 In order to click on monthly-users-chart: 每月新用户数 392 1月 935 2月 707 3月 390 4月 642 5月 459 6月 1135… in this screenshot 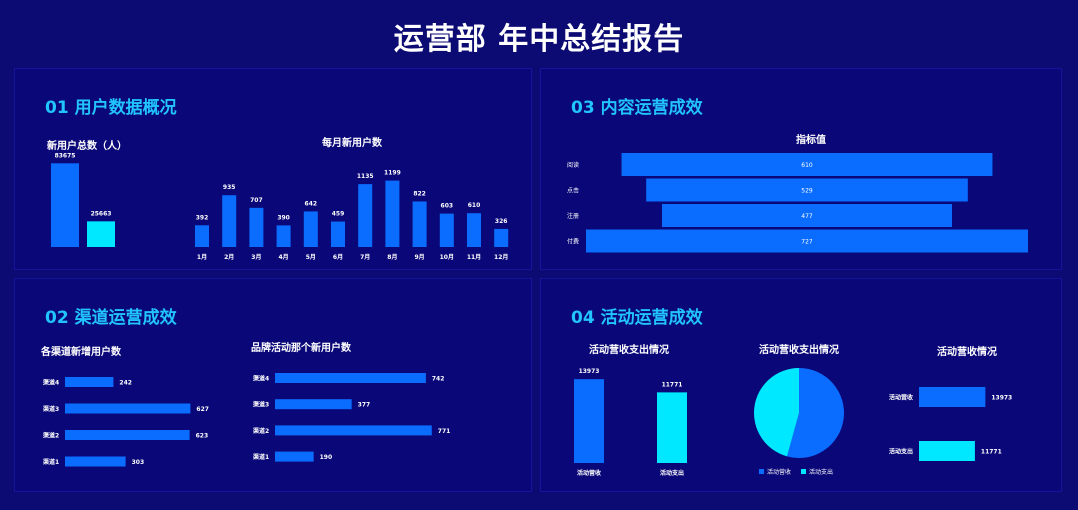, I will do `click(352, 198)`.